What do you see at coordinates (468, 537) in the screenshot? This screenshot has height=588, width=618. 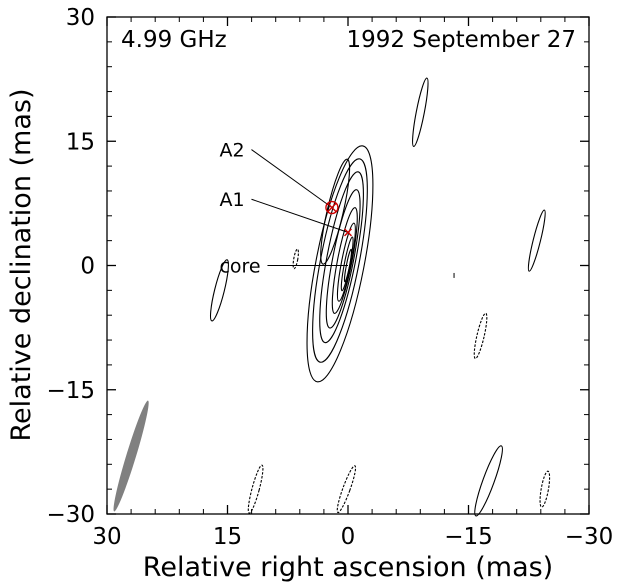 I see `x-tick-label: −15` at bounding box center [468, 537].